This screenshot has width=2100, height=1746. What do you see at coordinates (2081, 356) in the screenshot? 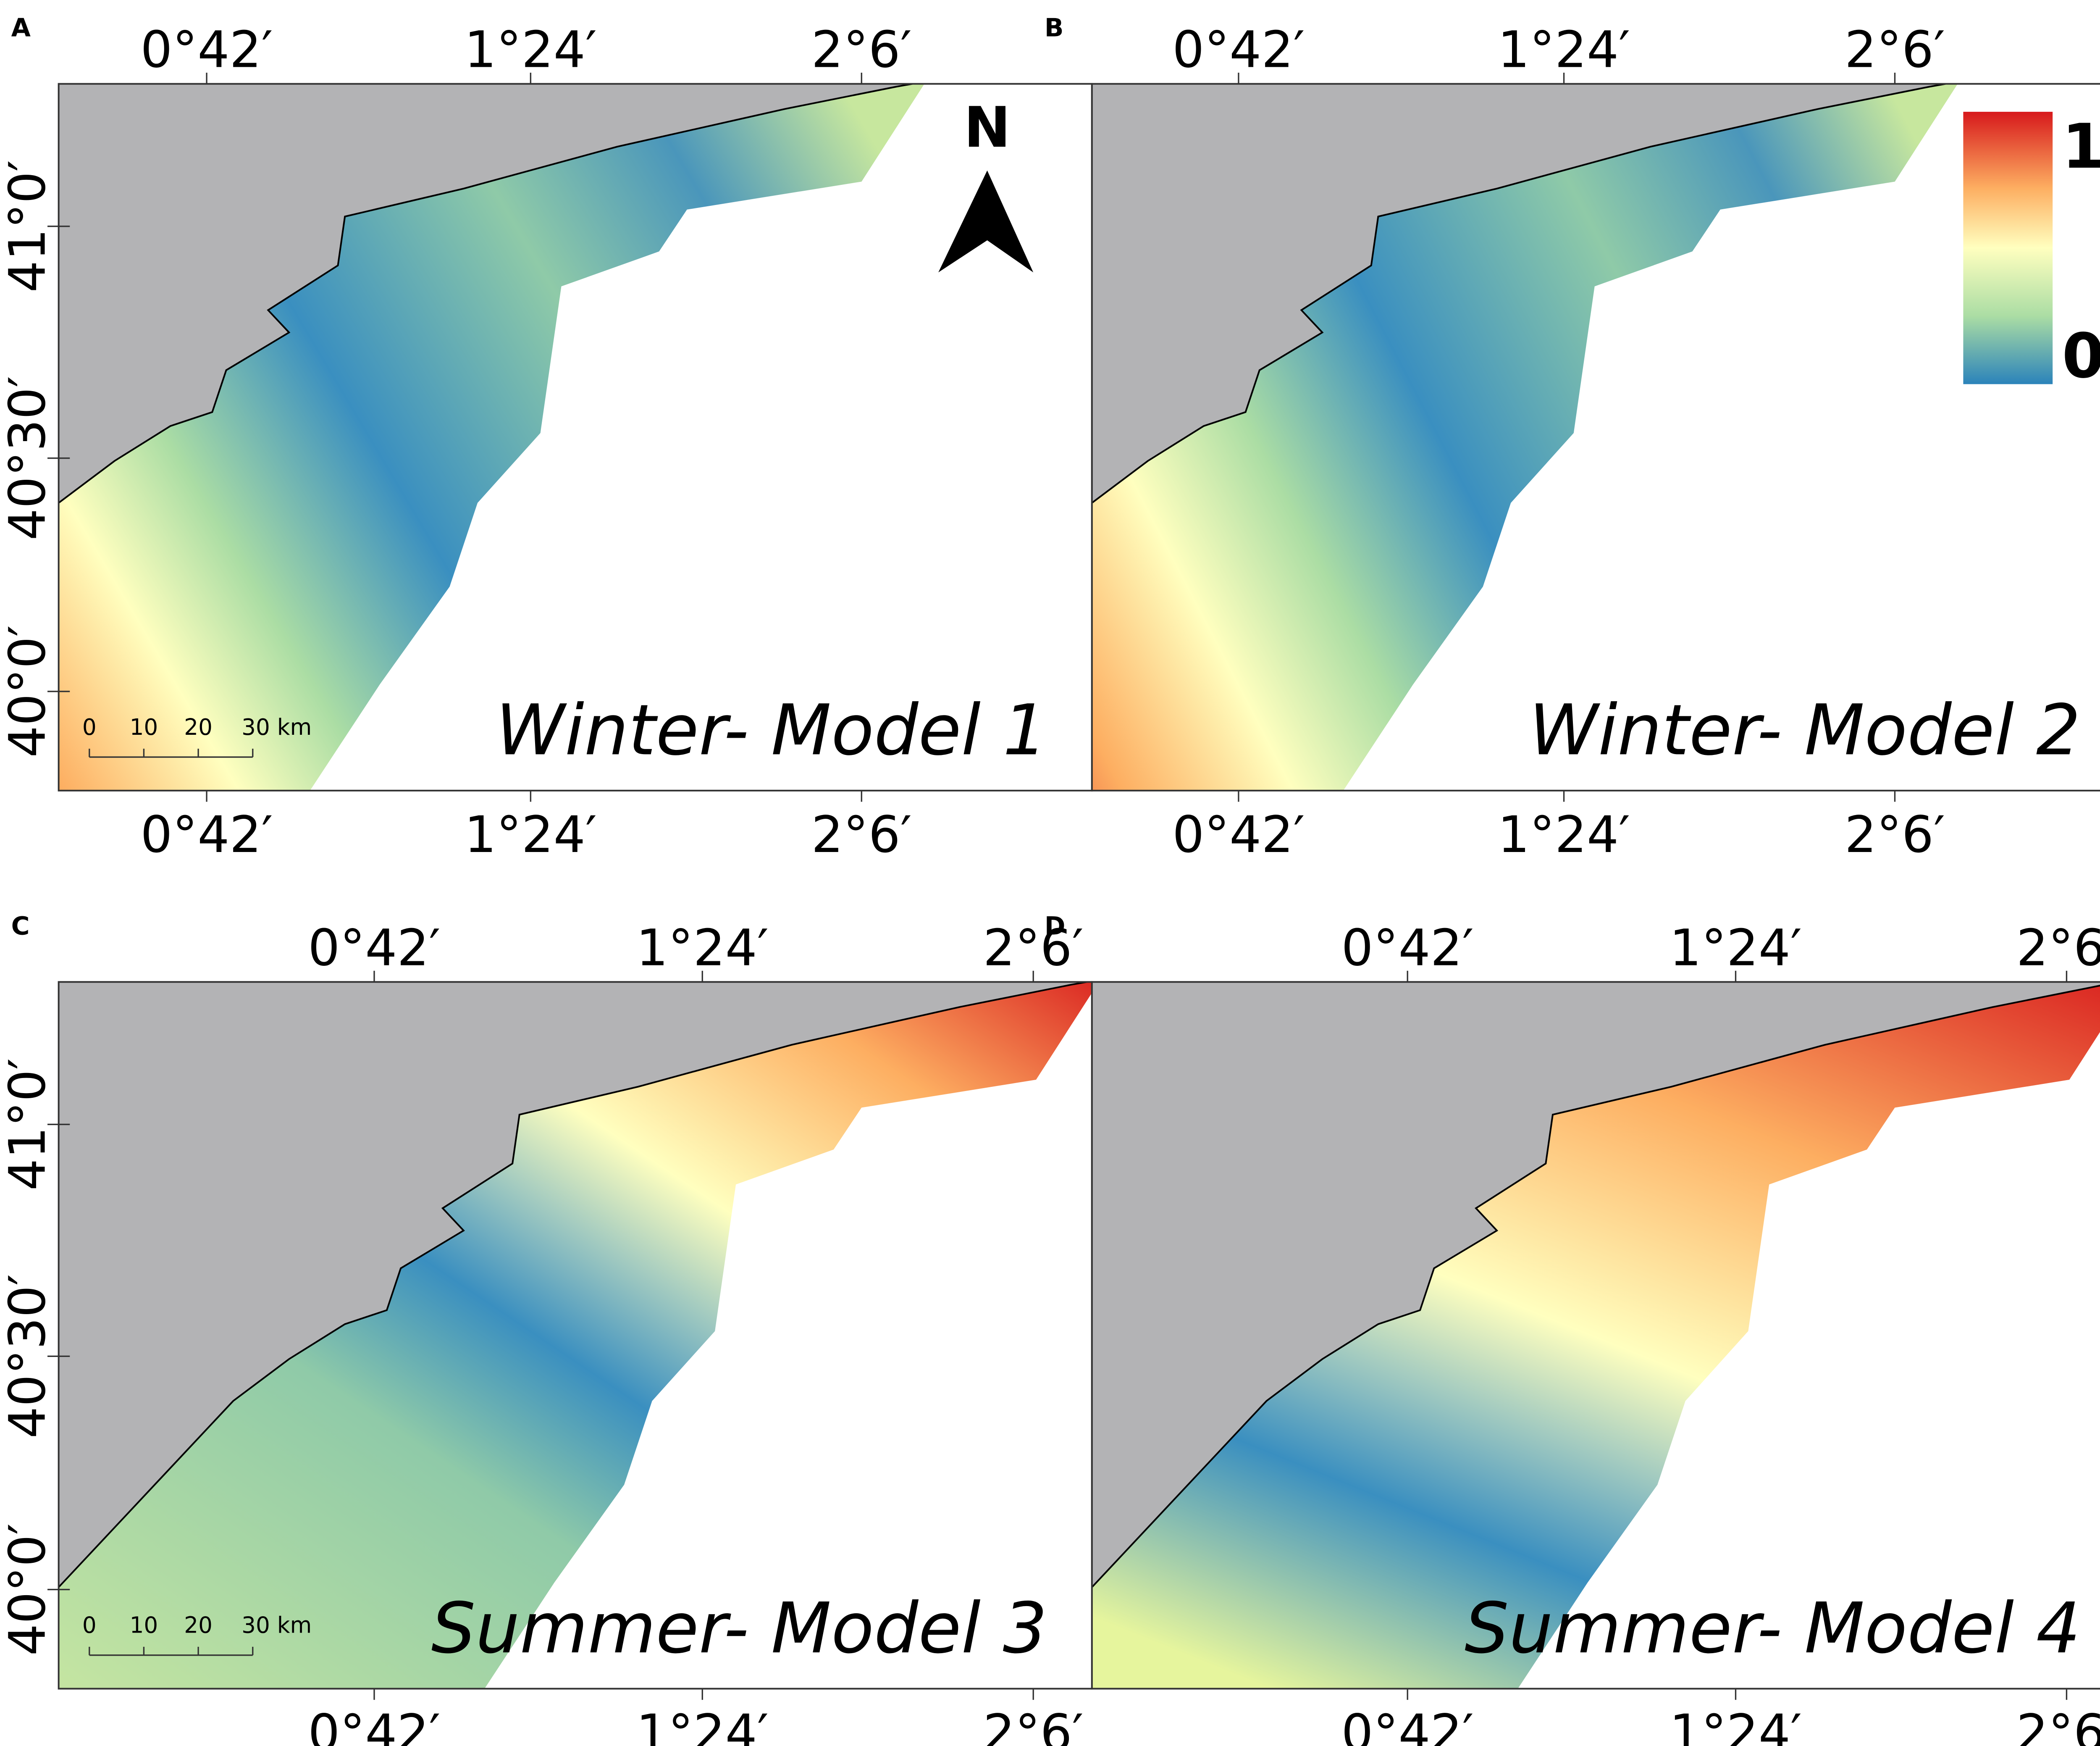
I see `legend-min: 0` at bounding box center [2081, 356].